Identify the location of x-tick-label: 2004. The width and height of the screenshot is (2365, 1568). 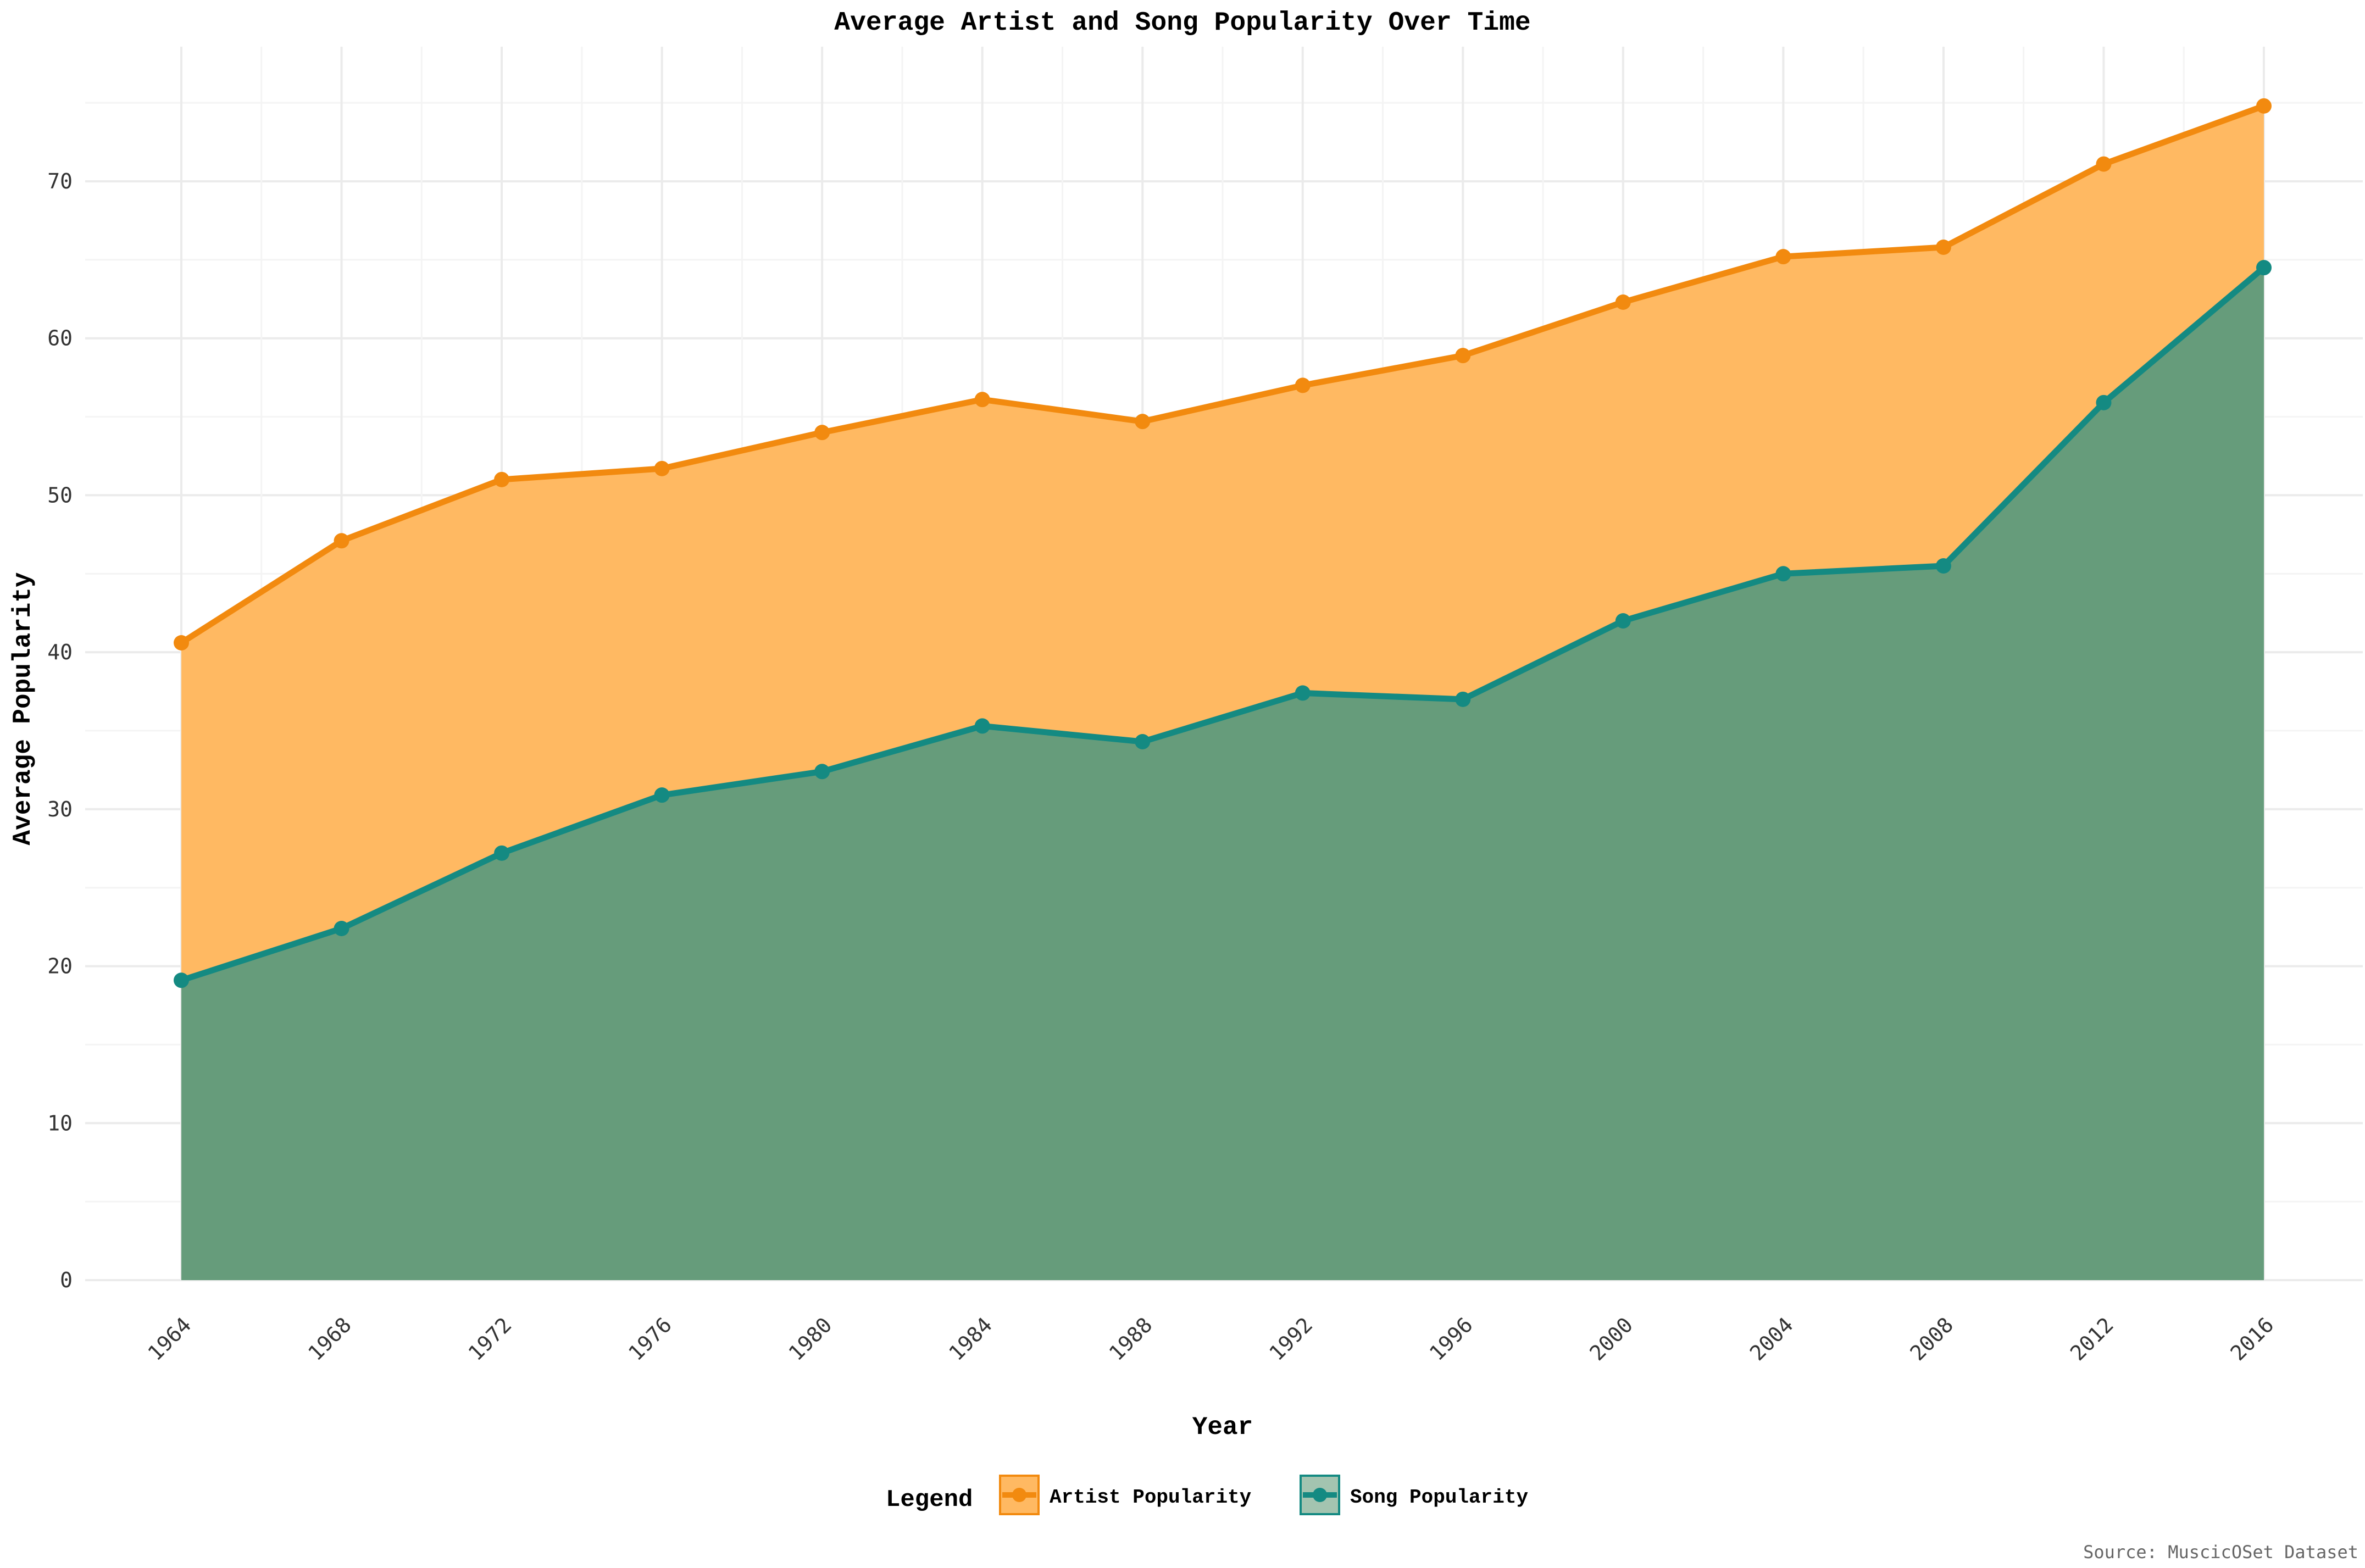
(1771, 1339).